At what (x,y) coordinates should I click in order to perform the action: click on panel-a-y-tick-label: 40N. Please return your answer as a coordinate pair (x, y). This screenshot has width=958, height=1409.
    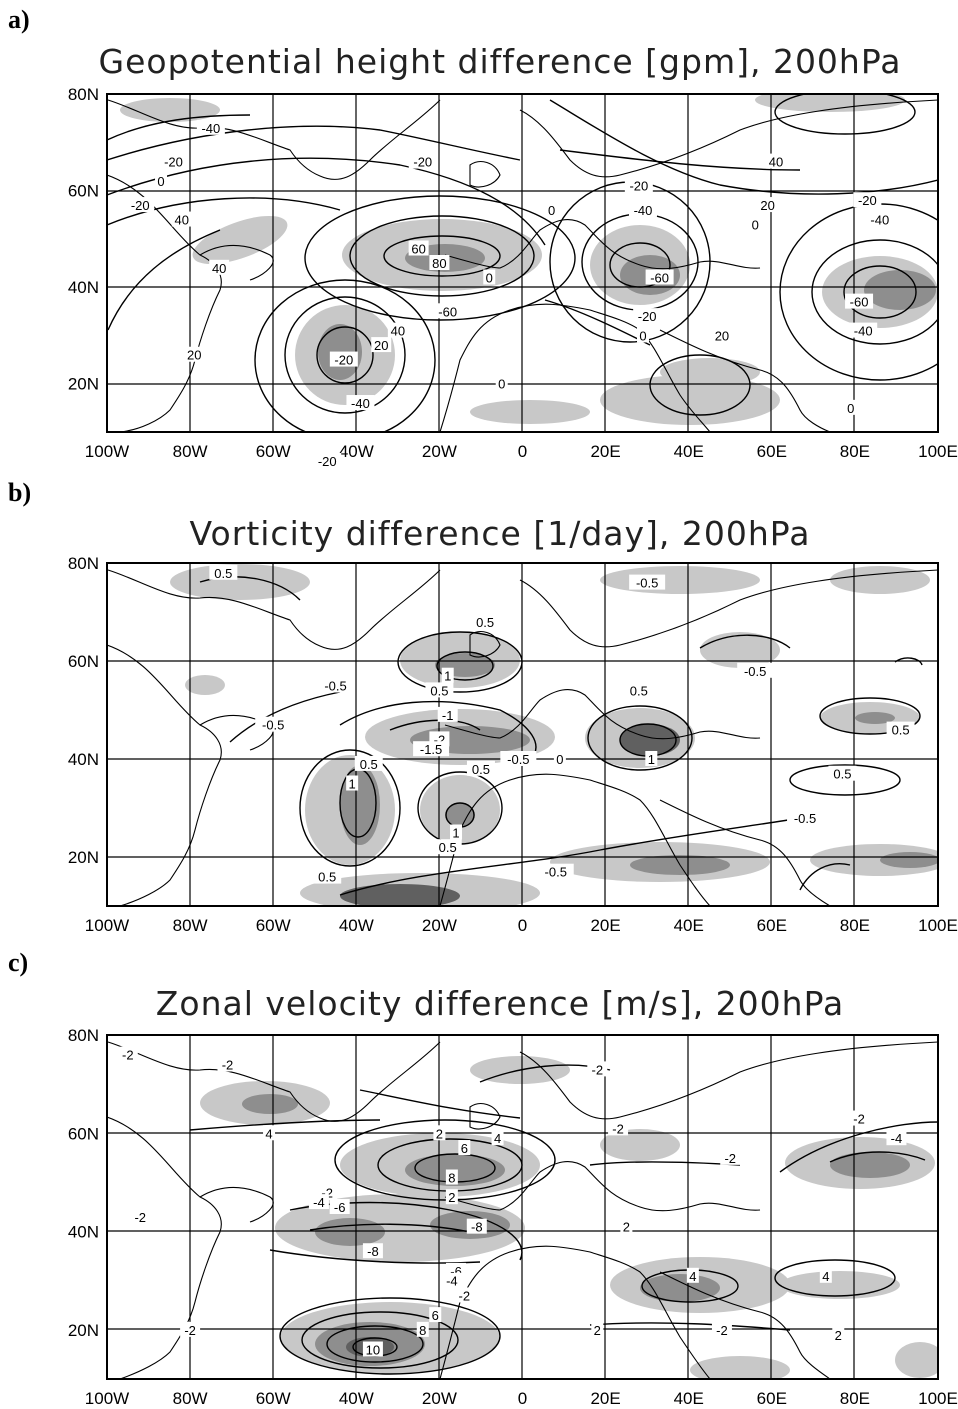
    Looking at the image, I should click on (83, 287).